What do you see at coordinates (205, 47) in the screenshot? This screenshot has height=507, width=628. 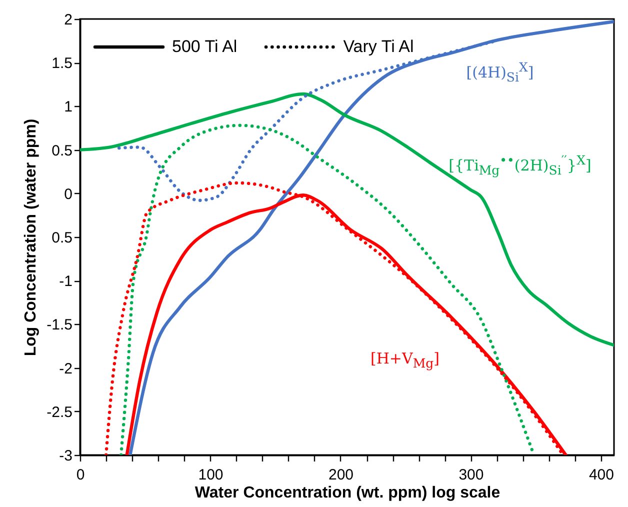 I see `annotation: 500 Ti Al` at bounding box center [205, 47].